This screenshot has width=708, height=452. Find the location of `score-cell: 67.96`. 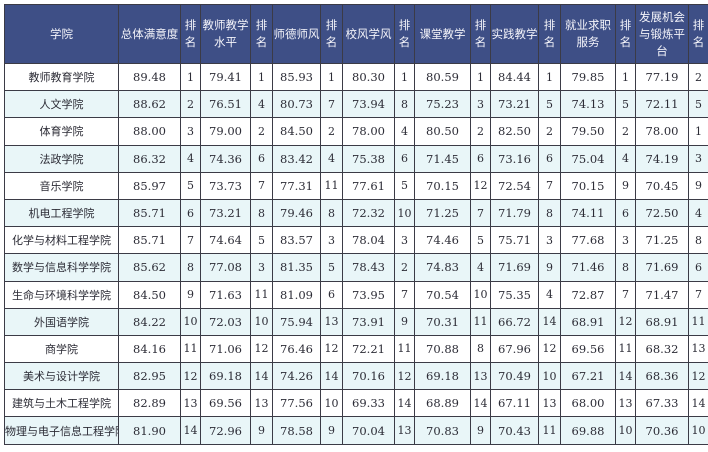

score-cell: 67.96 is located at coordinates (514, 349).